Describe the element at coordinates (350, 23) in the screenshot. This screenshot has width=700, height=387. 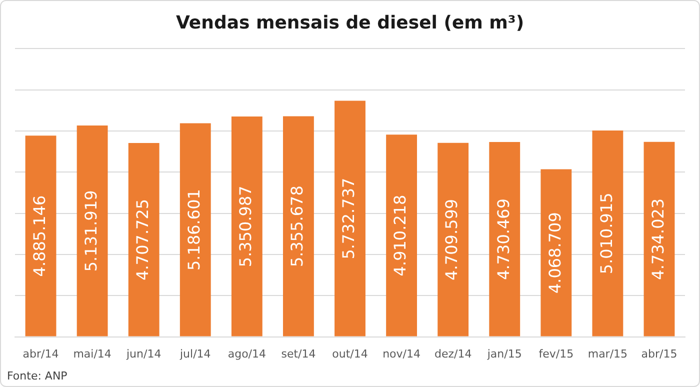
I see `chart-title: Vendas mensais de diesel (em m³)` at that location.